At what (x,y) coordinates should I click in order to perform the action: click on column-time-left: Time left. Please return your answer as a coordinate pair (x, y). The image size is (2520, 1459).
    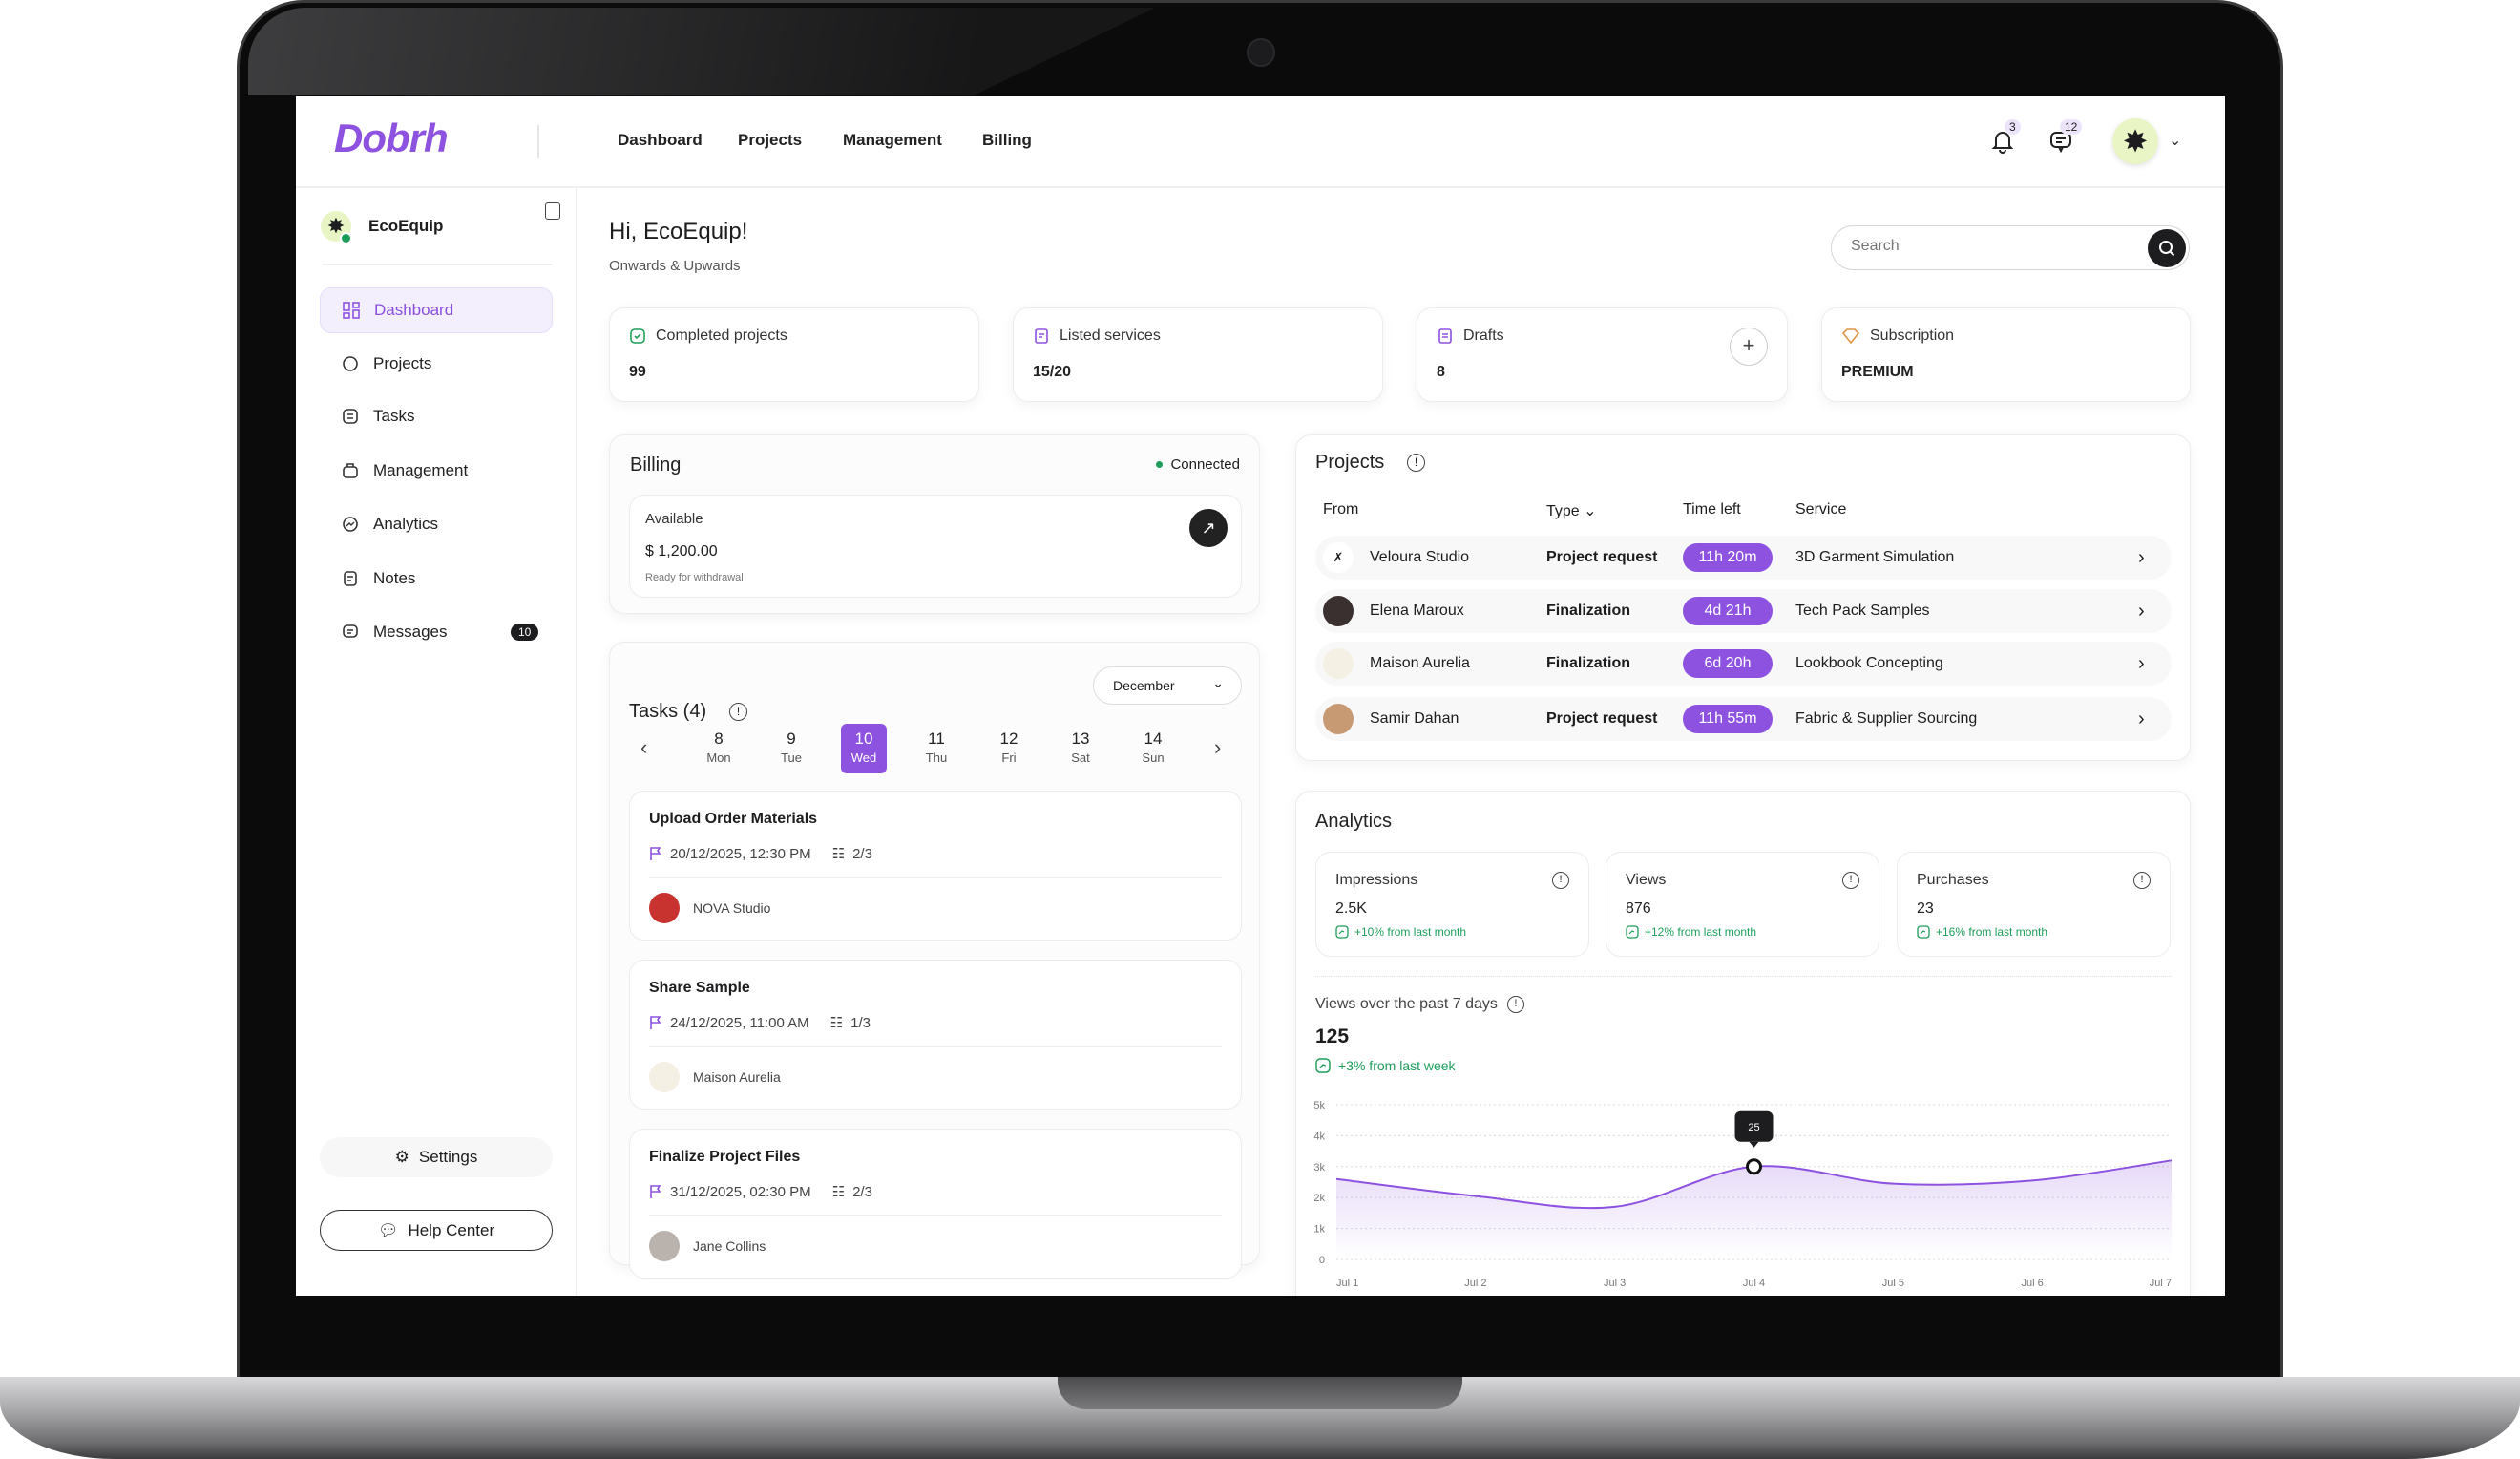
    Looking at the image, I should click on (1712, 509).